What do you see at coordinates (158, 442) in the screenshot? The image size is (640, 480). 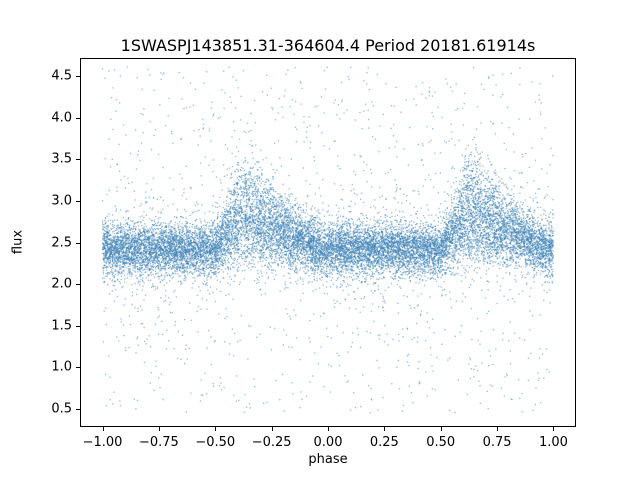 I see `x-tick-label: −0.75` at bounding box center [158, 442].